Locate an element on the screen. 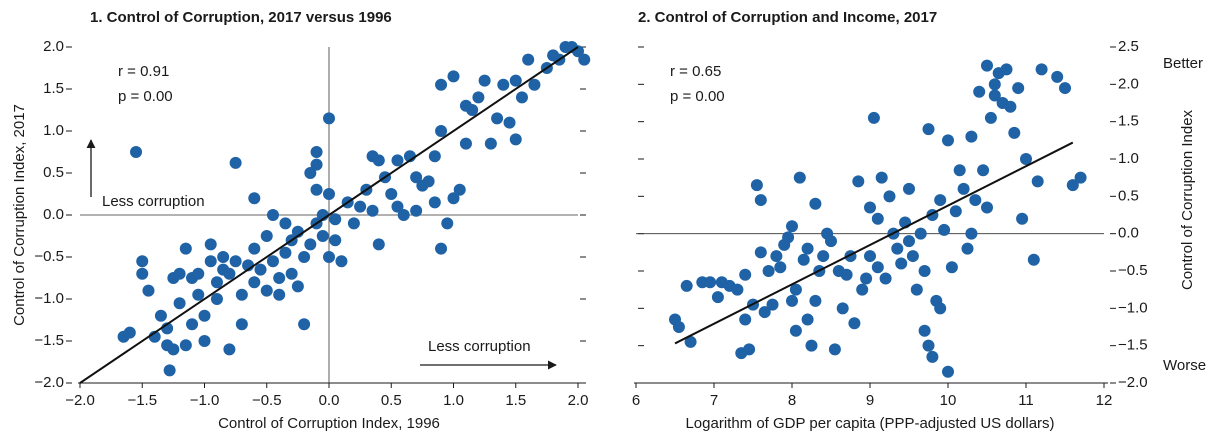 The width and height of the screenshot is (1212, 438). y-tick-label: −2.0 is located at coordinates (1133, 382).